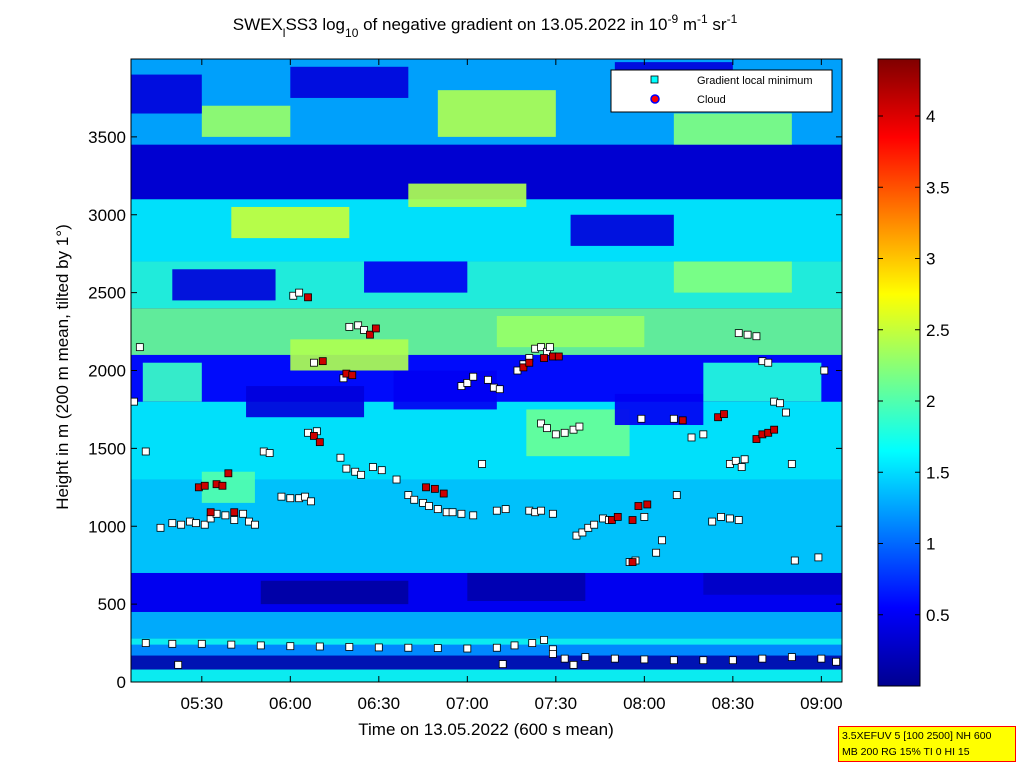 The image size is (1023, 767). What do you see at coordinates (467, 703) in the screenshot?
I see `x-tick-label: 07:00` at bounding box center [467, 703].